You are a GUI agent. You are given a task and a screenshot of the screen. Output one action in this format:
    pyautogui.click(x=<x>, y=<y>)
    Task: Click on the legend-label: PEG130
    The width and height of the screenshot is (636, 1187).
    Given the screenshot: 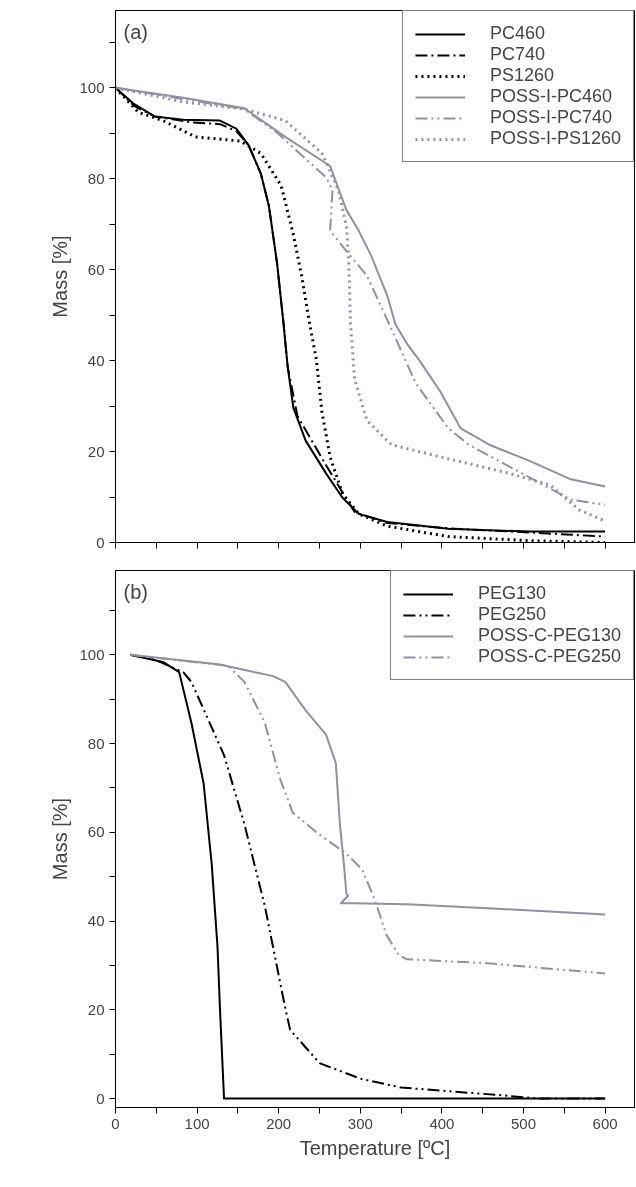 What is the action you would take?
    pyautogui.click(x=511, y=593)
    